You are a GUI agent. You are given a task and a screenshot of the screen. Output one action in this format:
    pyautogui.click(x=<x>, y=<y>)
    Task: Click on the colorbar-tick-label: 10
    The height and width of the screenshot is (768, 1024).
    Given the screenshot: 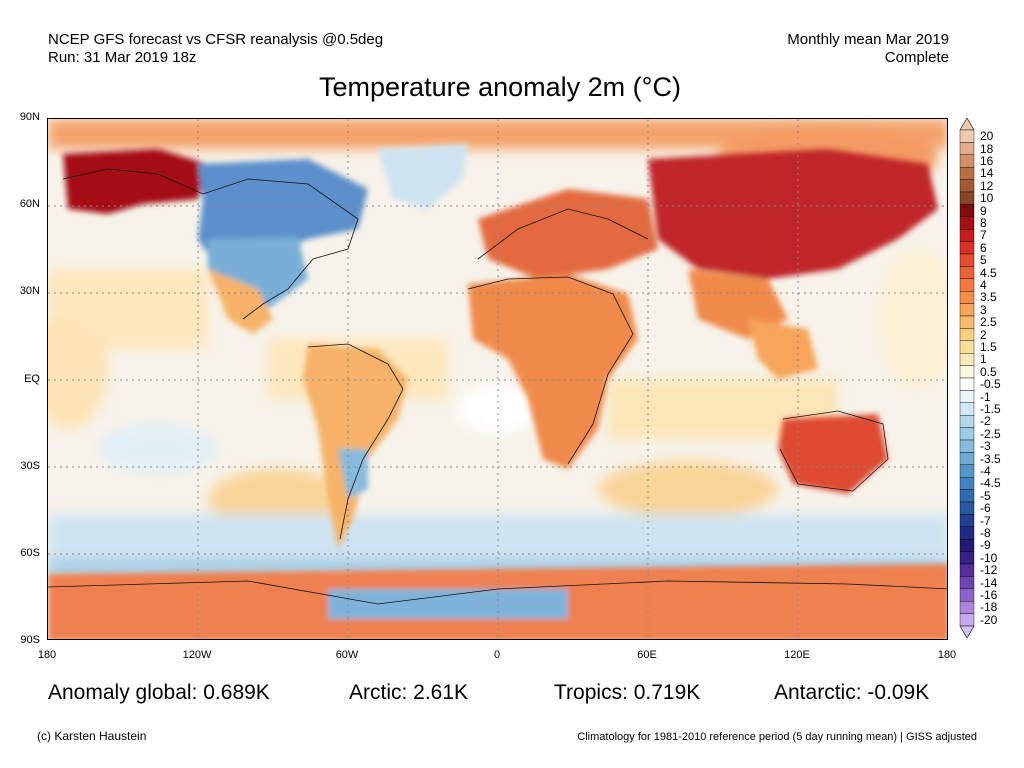 What is the action you would take?
    pyautogui.click(x=987, y=198)
    